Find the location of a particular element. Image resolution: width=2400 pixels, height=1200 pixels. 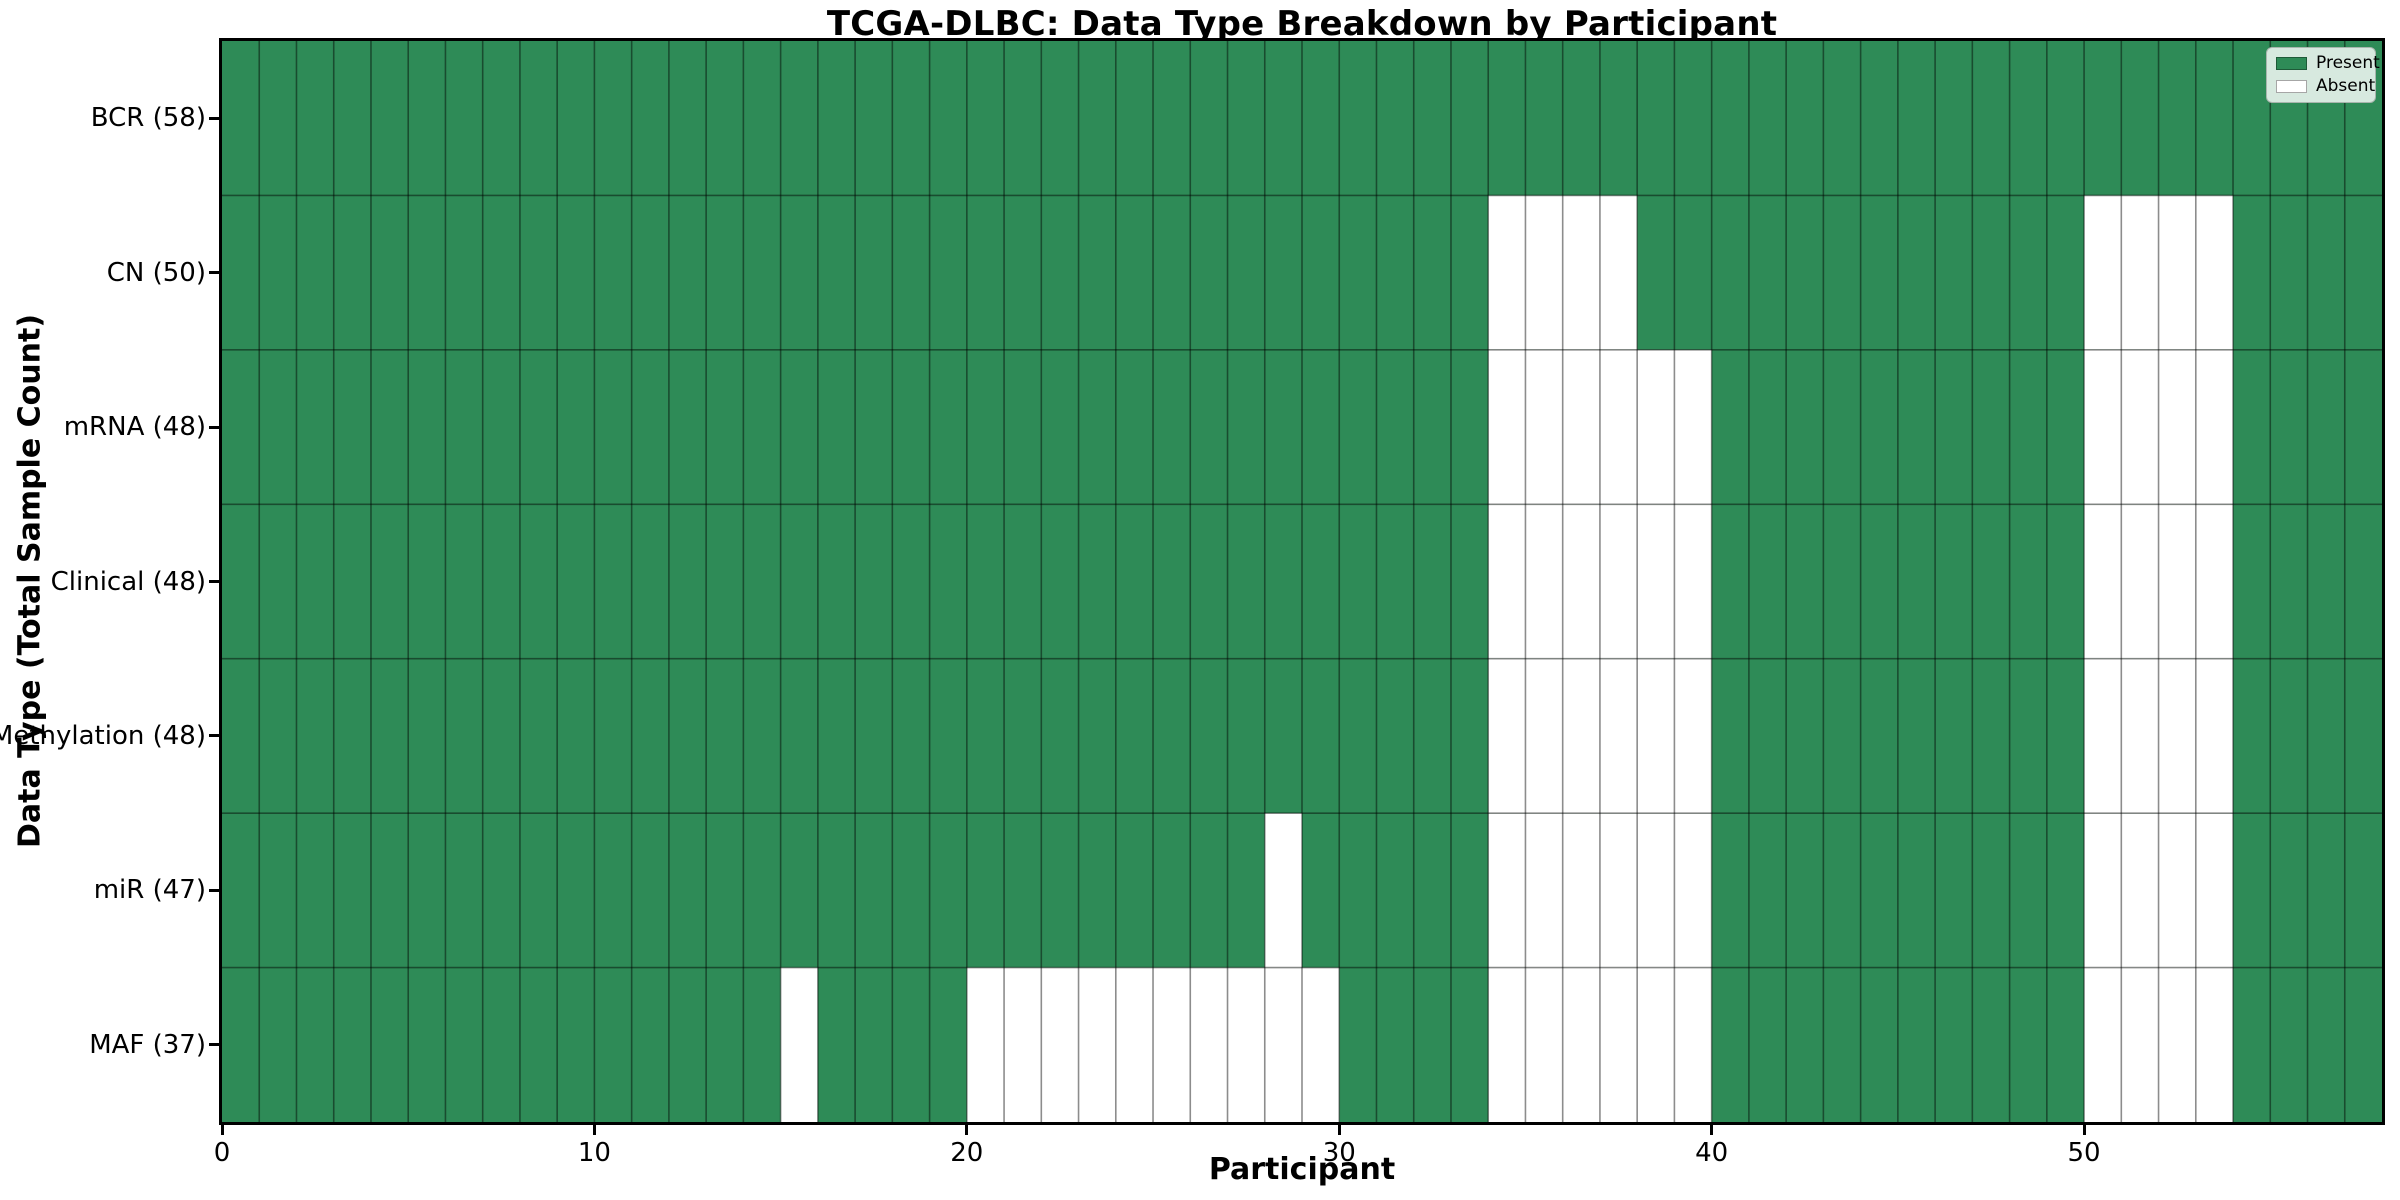

x-tick-label: 30 is located at coordinates (1339, 1153).